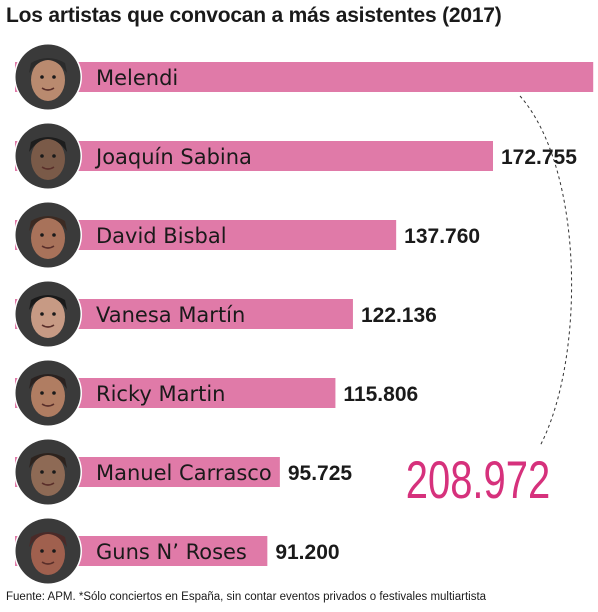 This screenshot has height=612, width=598. What do you see at coordinates (137, 78) in the screenshot?
I see `category-label-0: Melendi` at bounding box center [137, 78].